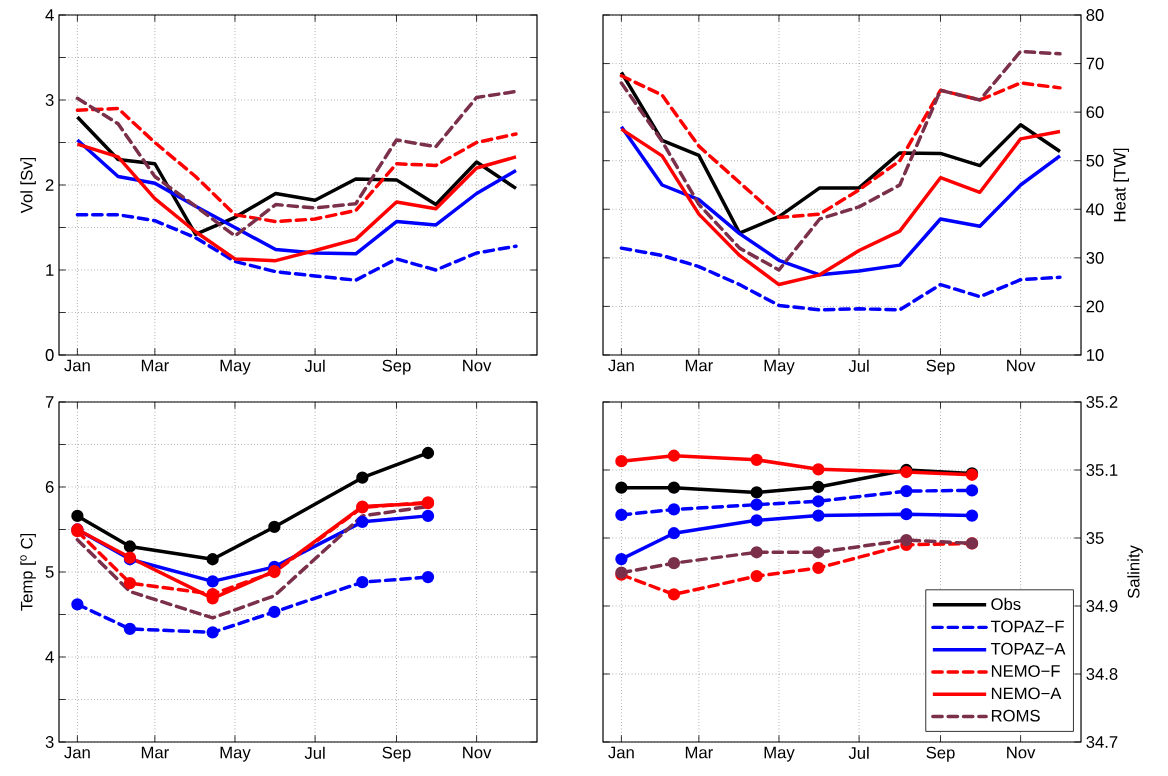 This screenshot has height=776, width=1168. I want to click on y2-tick-label: 80, so click(1095, 15).